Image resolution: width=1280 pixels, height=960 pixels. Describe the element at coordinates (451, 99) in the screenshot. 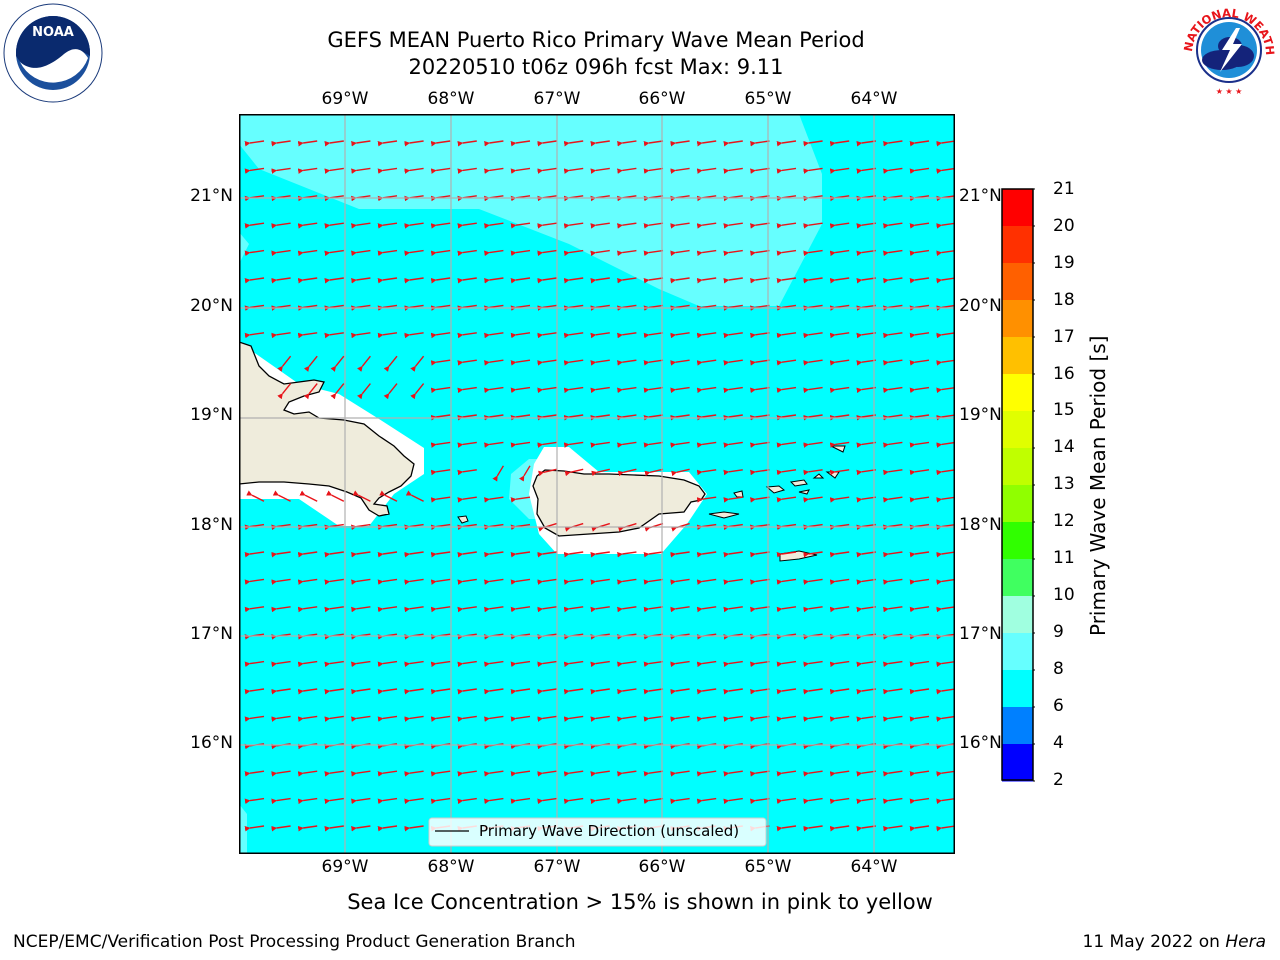

I see `lon-label-top: 68°W` at that location.